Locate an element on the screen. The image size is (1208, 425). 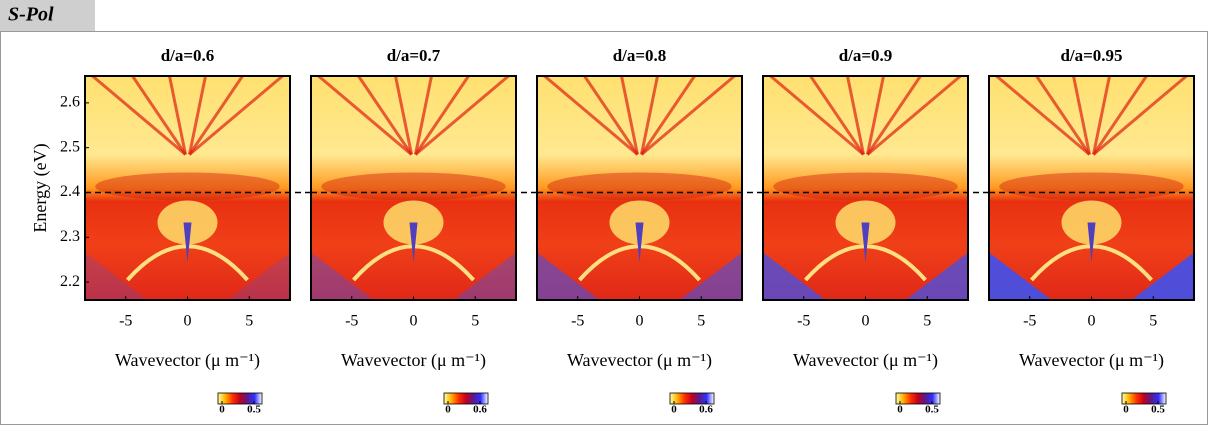
header: S-Pol is located at coordinates (31, 15).